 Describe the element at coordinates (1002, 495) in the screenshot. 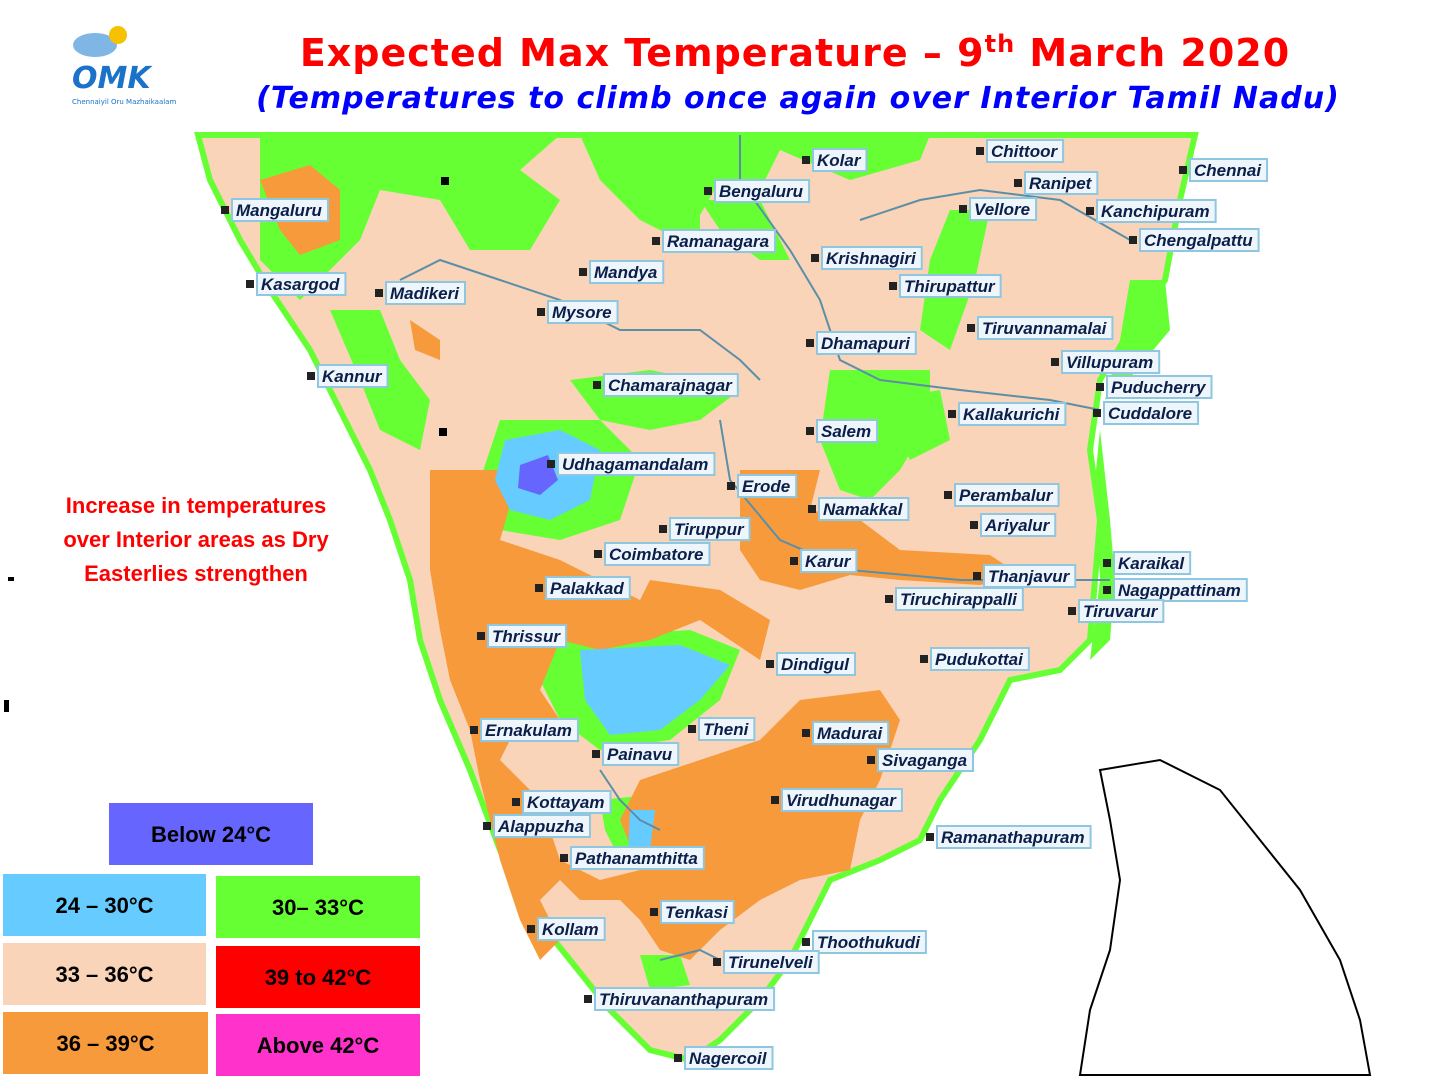

I see `city: Perambalur` at that location.